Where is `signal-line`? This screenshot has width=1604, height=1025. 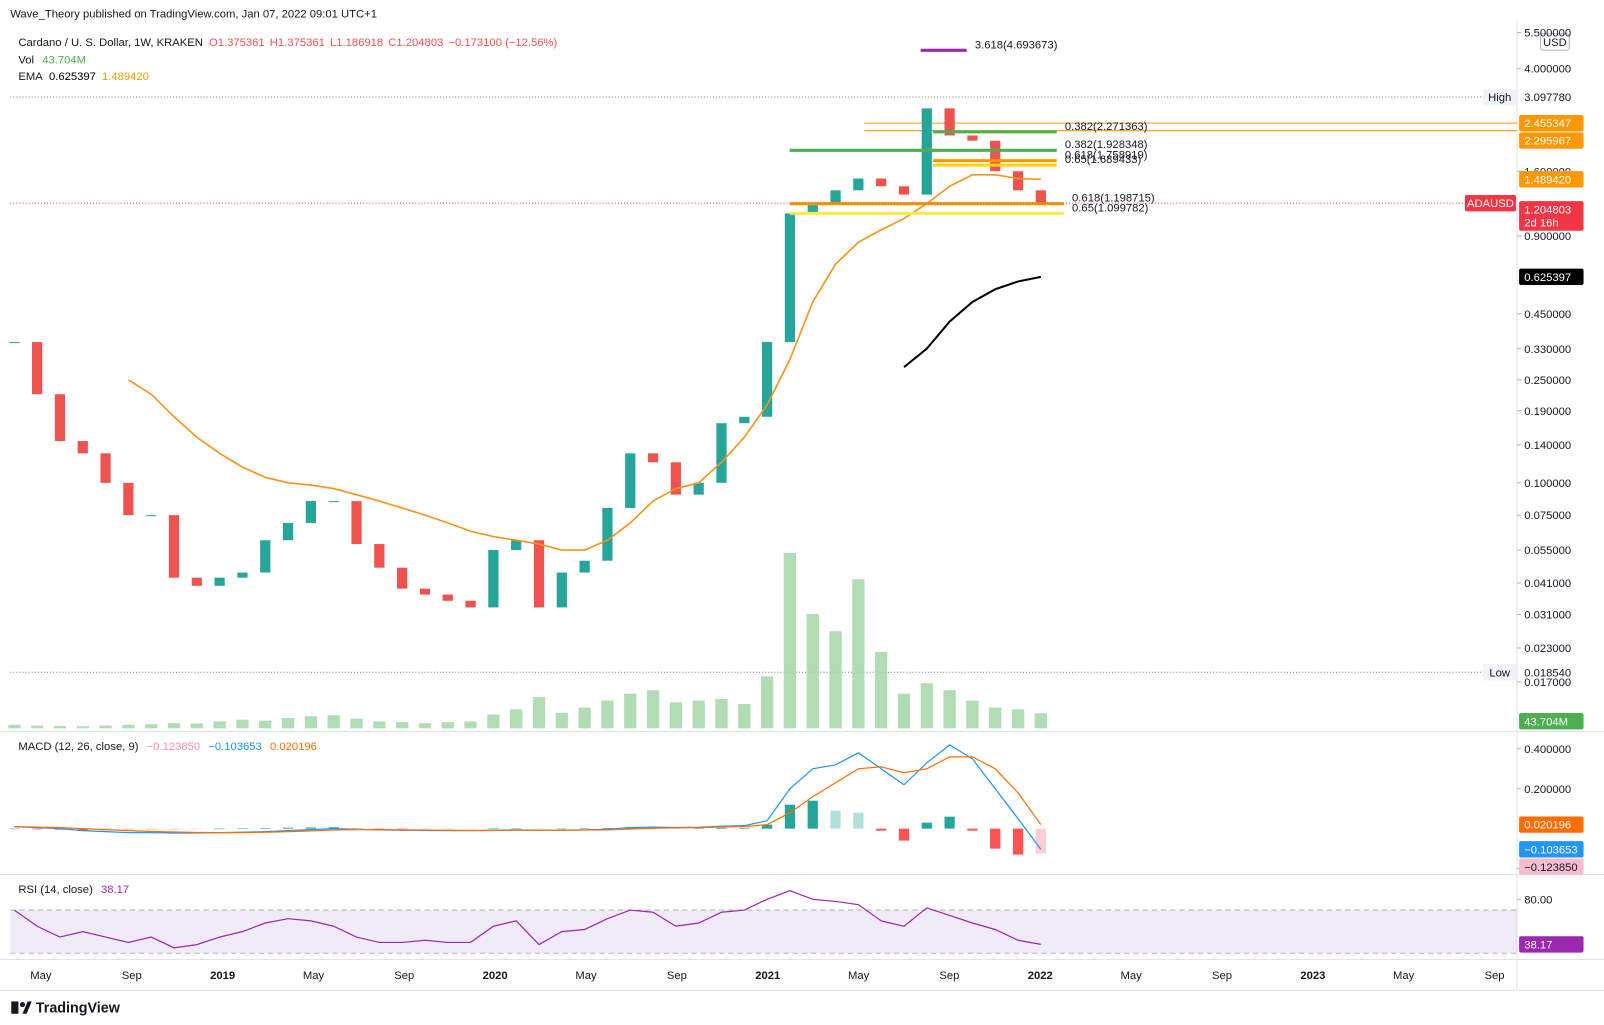
signal-line is located at coordinates (528, 795).